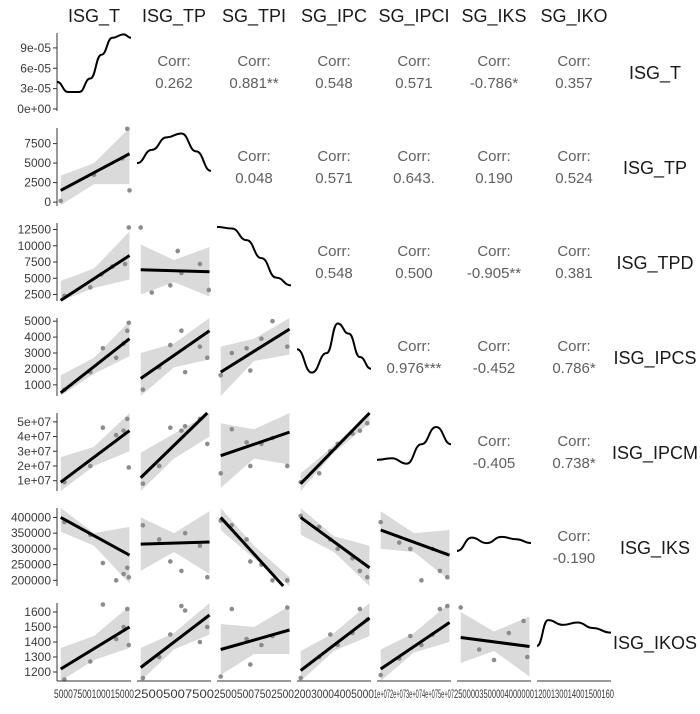  Describe the element at coordinates (494, 357) in the screenshot. I see `corr-cell-3-5: Corr: -0.452` at that location.